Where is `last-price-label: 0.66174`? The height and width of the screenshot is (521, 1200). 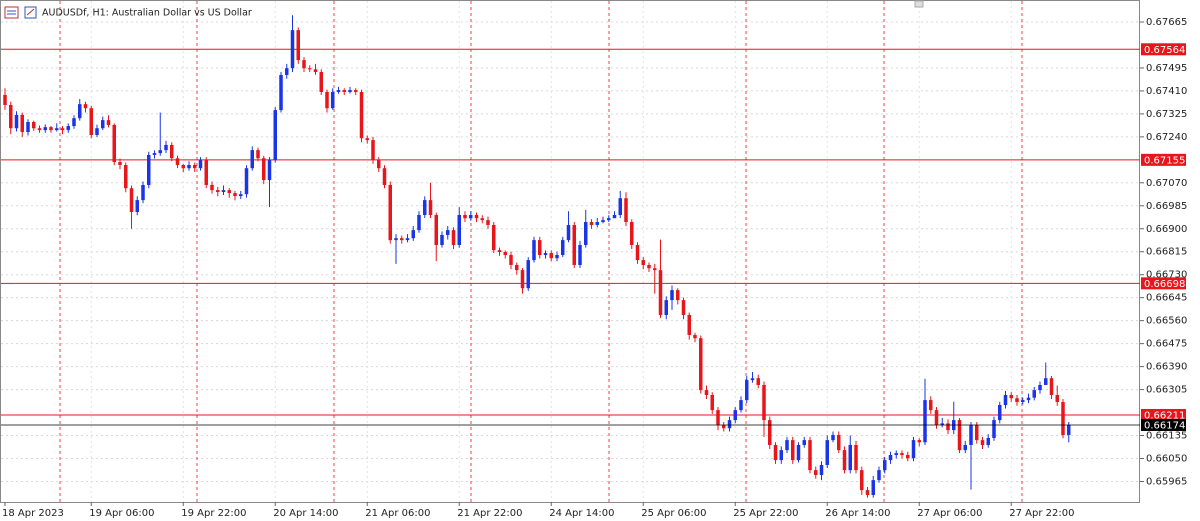 last-price-label: 0.66174 is located at coordinates (1164, 425).